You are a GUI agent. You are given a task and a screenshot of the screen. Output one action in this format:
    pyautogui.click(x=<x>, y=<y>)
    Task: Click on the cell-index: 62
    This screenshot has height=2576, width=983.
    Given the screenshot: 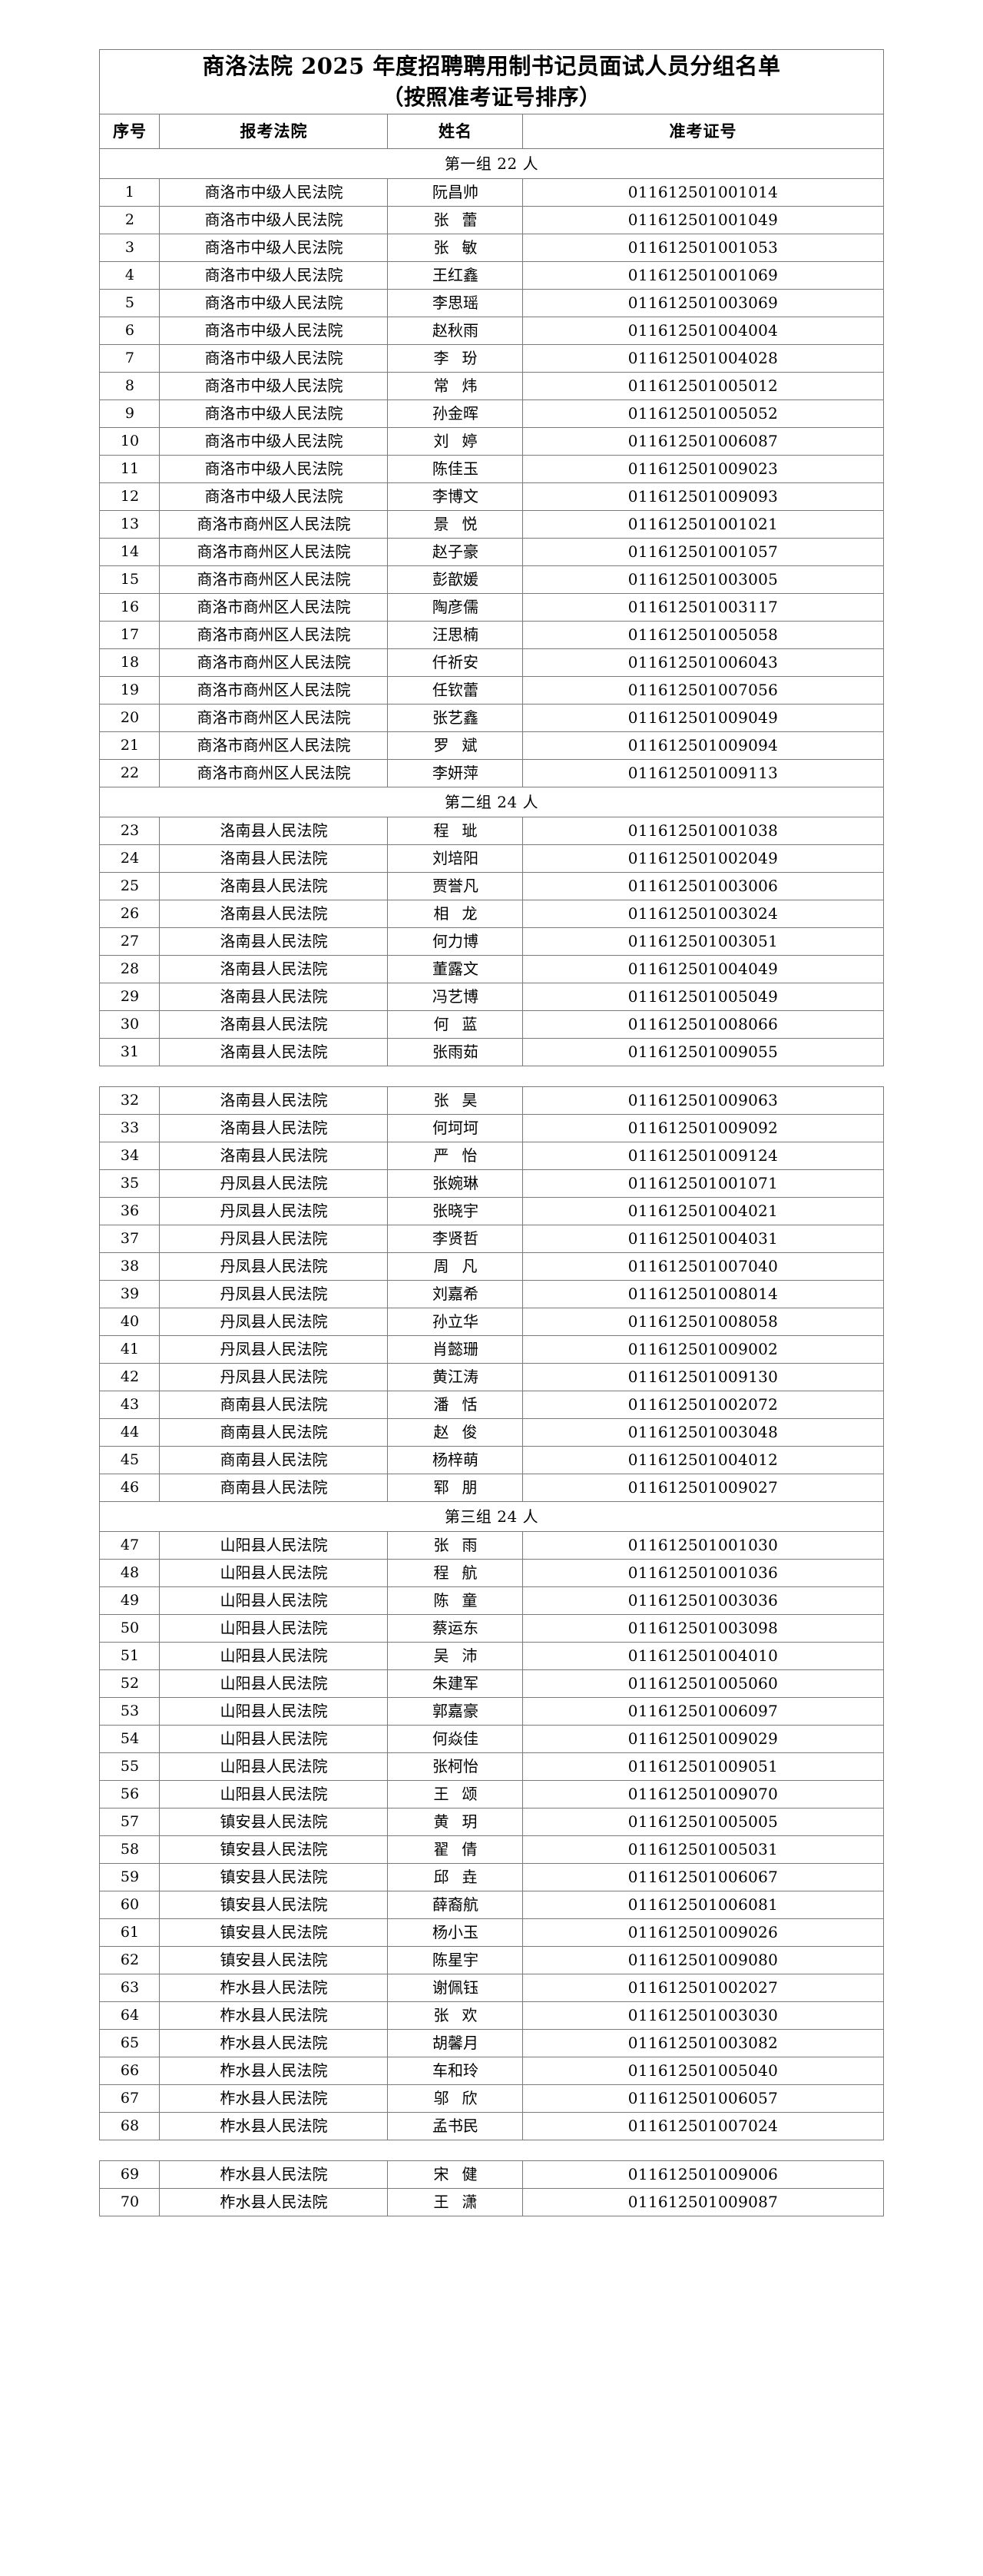 What is the action you would take?
    pyautogui.click(x=130, y=1959)
    